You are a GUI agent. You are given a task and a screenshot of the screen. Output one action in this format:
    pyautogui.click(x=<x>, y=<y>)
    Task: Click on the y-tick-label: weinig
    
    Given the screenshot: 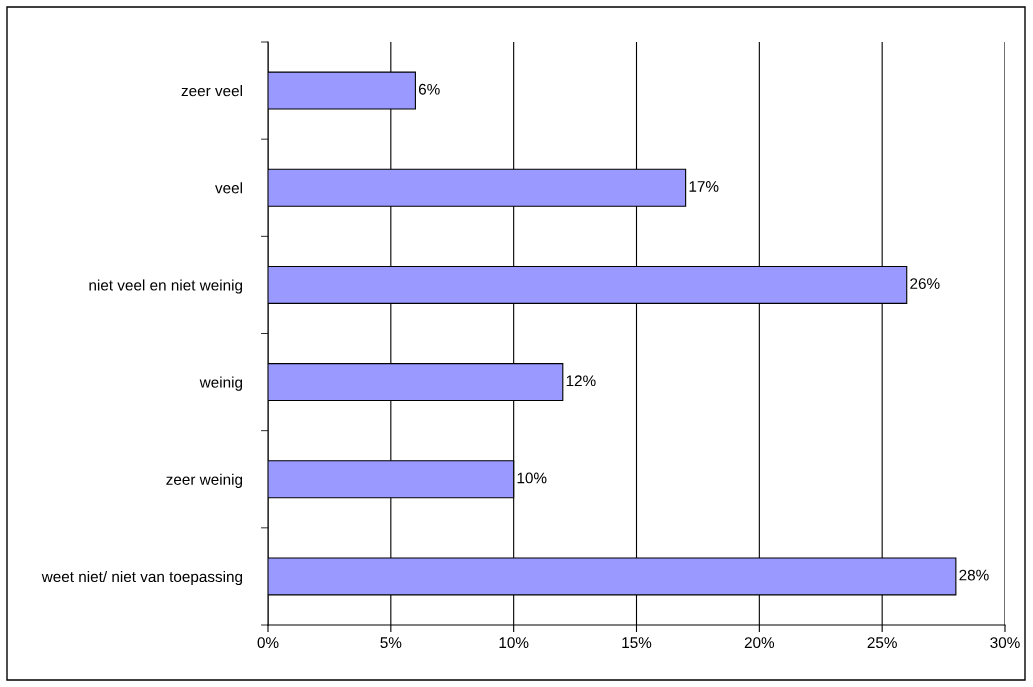 What is the action you would take?
    pyautogui.click(x=221, y=383)
    